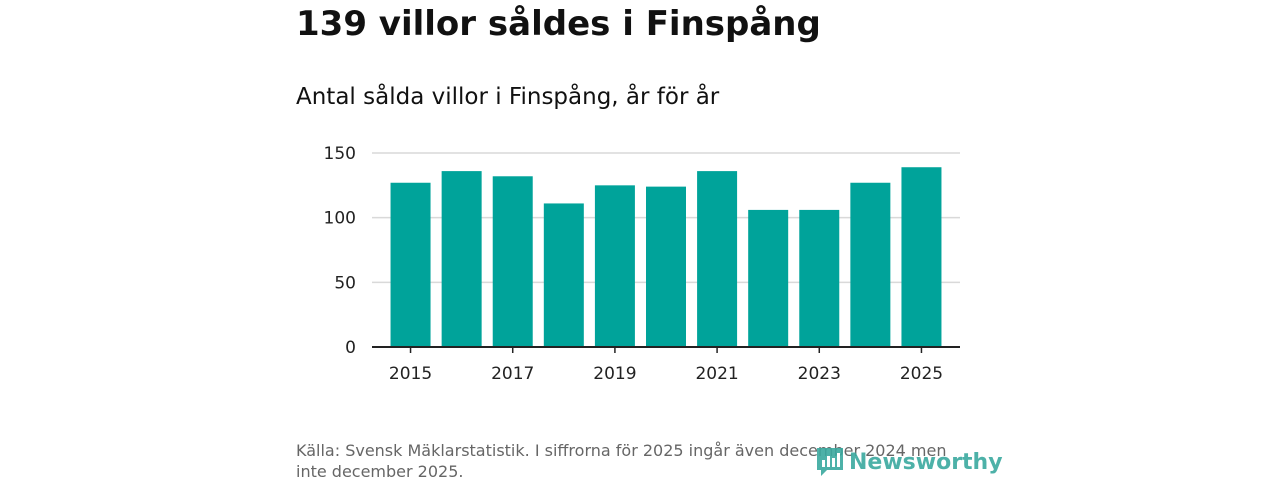  I want to click on y-tick-label-150: 150, so click(340, 154).